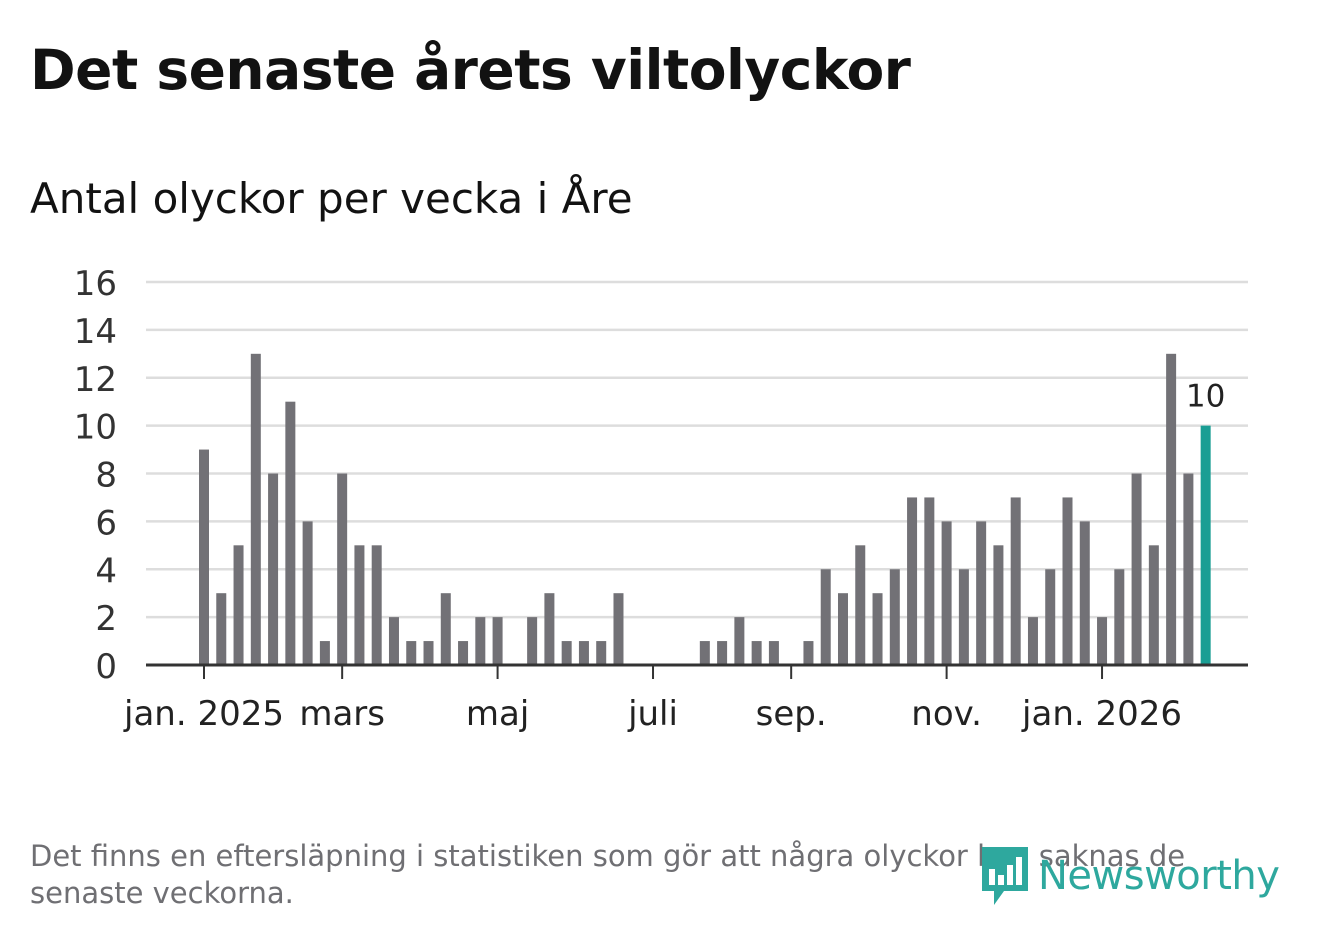 Image resolution: width=1322 pixels, height=939 pixels. Describe the element at coordinates (95, 428) in the screenshot. I see `y-tick-label: 10` at that location.